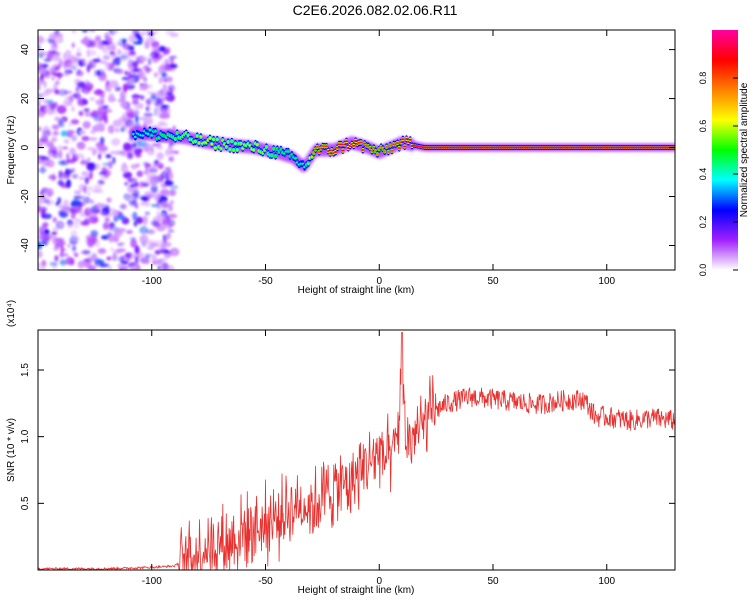 Image resolution: width=750 pixels, height=600 pixels. I want to click on snr-y-tick-label: 1.0, so click(25, 436).